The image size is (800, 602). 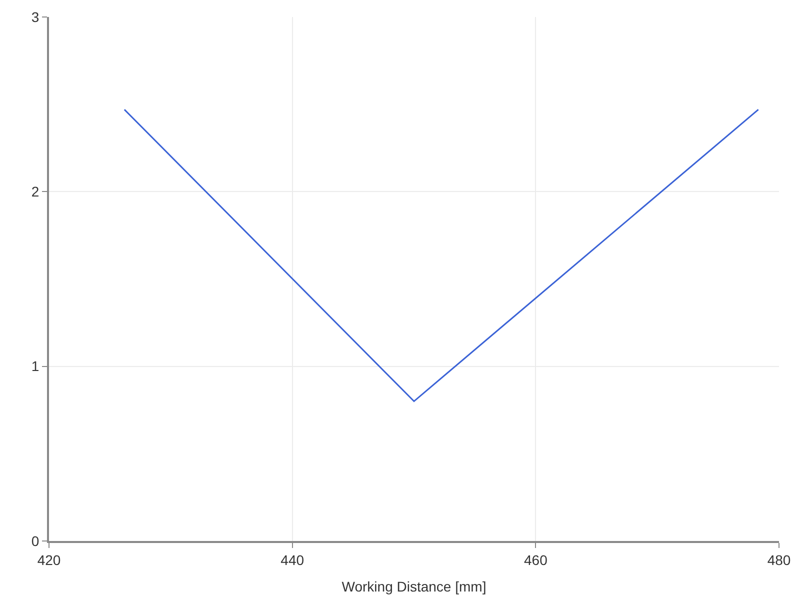 I want to click on x-tick-label: 460, so click(x=536, y=560).